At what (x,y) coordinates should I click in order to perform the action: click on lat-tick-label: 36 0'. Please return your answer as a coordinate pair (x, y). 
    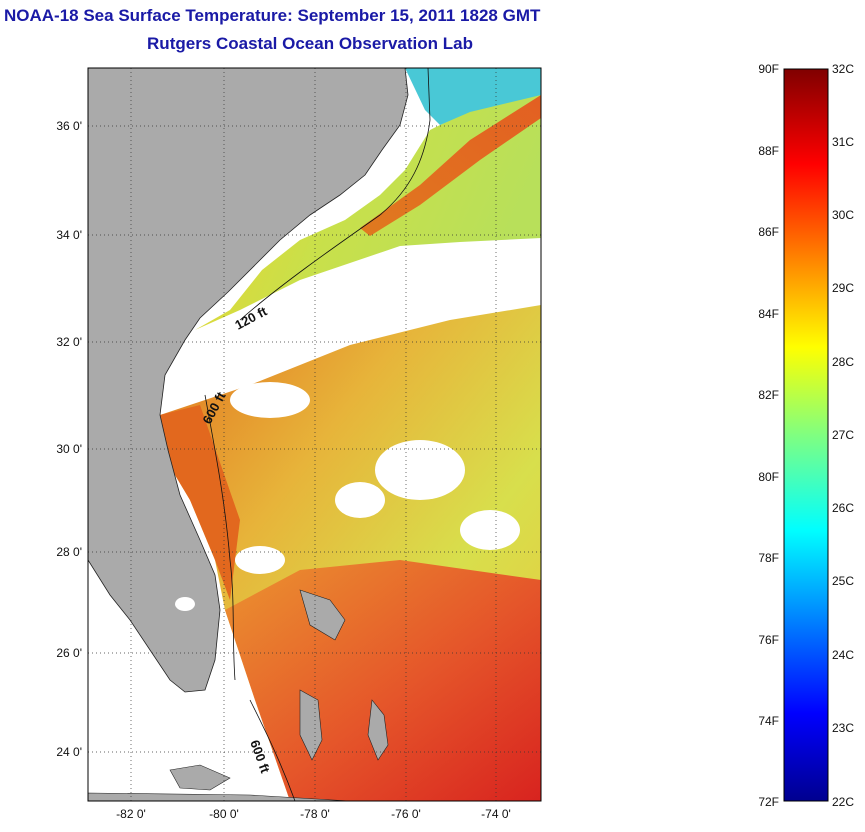
    Looking at the image, I should click on (69, 126).